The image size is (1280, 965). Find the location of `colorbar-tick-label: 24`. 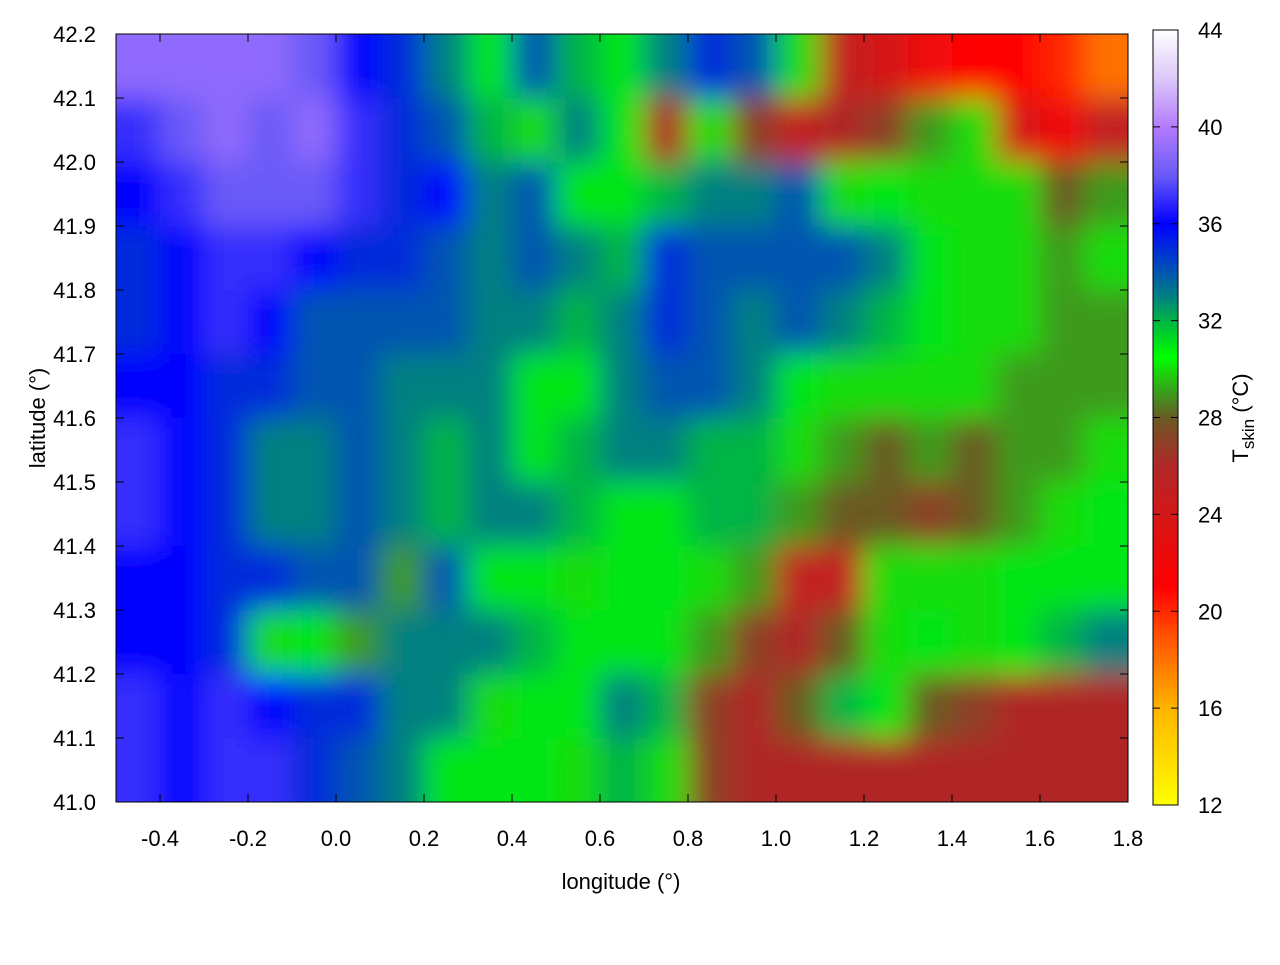

colorbar-tick-label: 24 is located at coordinates (1210, 514).